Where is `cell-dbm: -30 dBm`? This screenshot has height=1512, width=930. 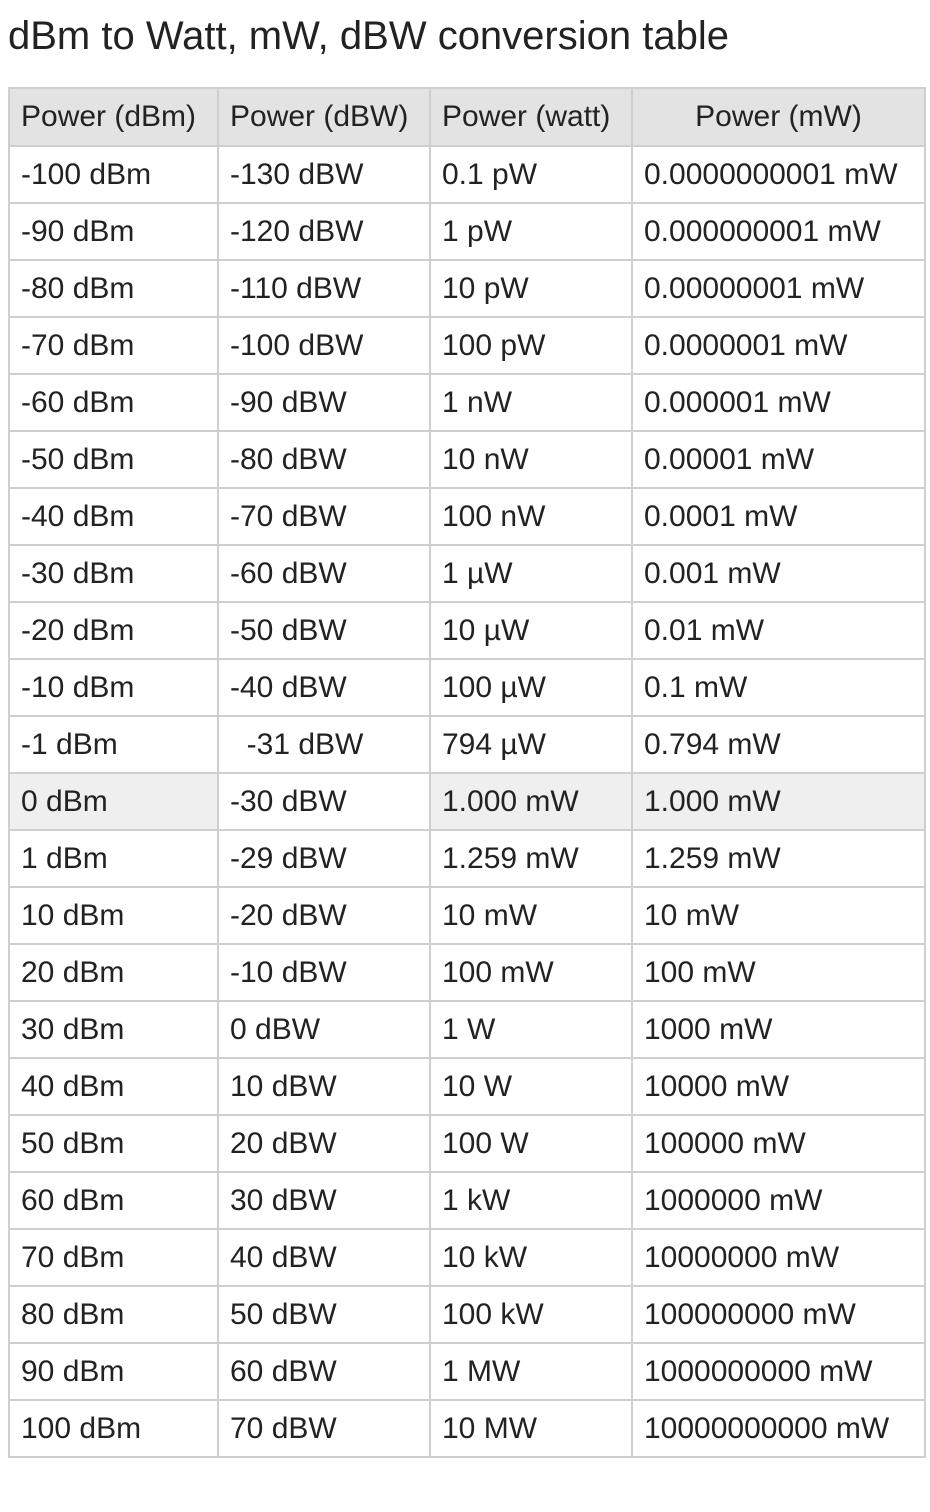 cell-dbm: -30 dBm is located at coordinates (113, 573).